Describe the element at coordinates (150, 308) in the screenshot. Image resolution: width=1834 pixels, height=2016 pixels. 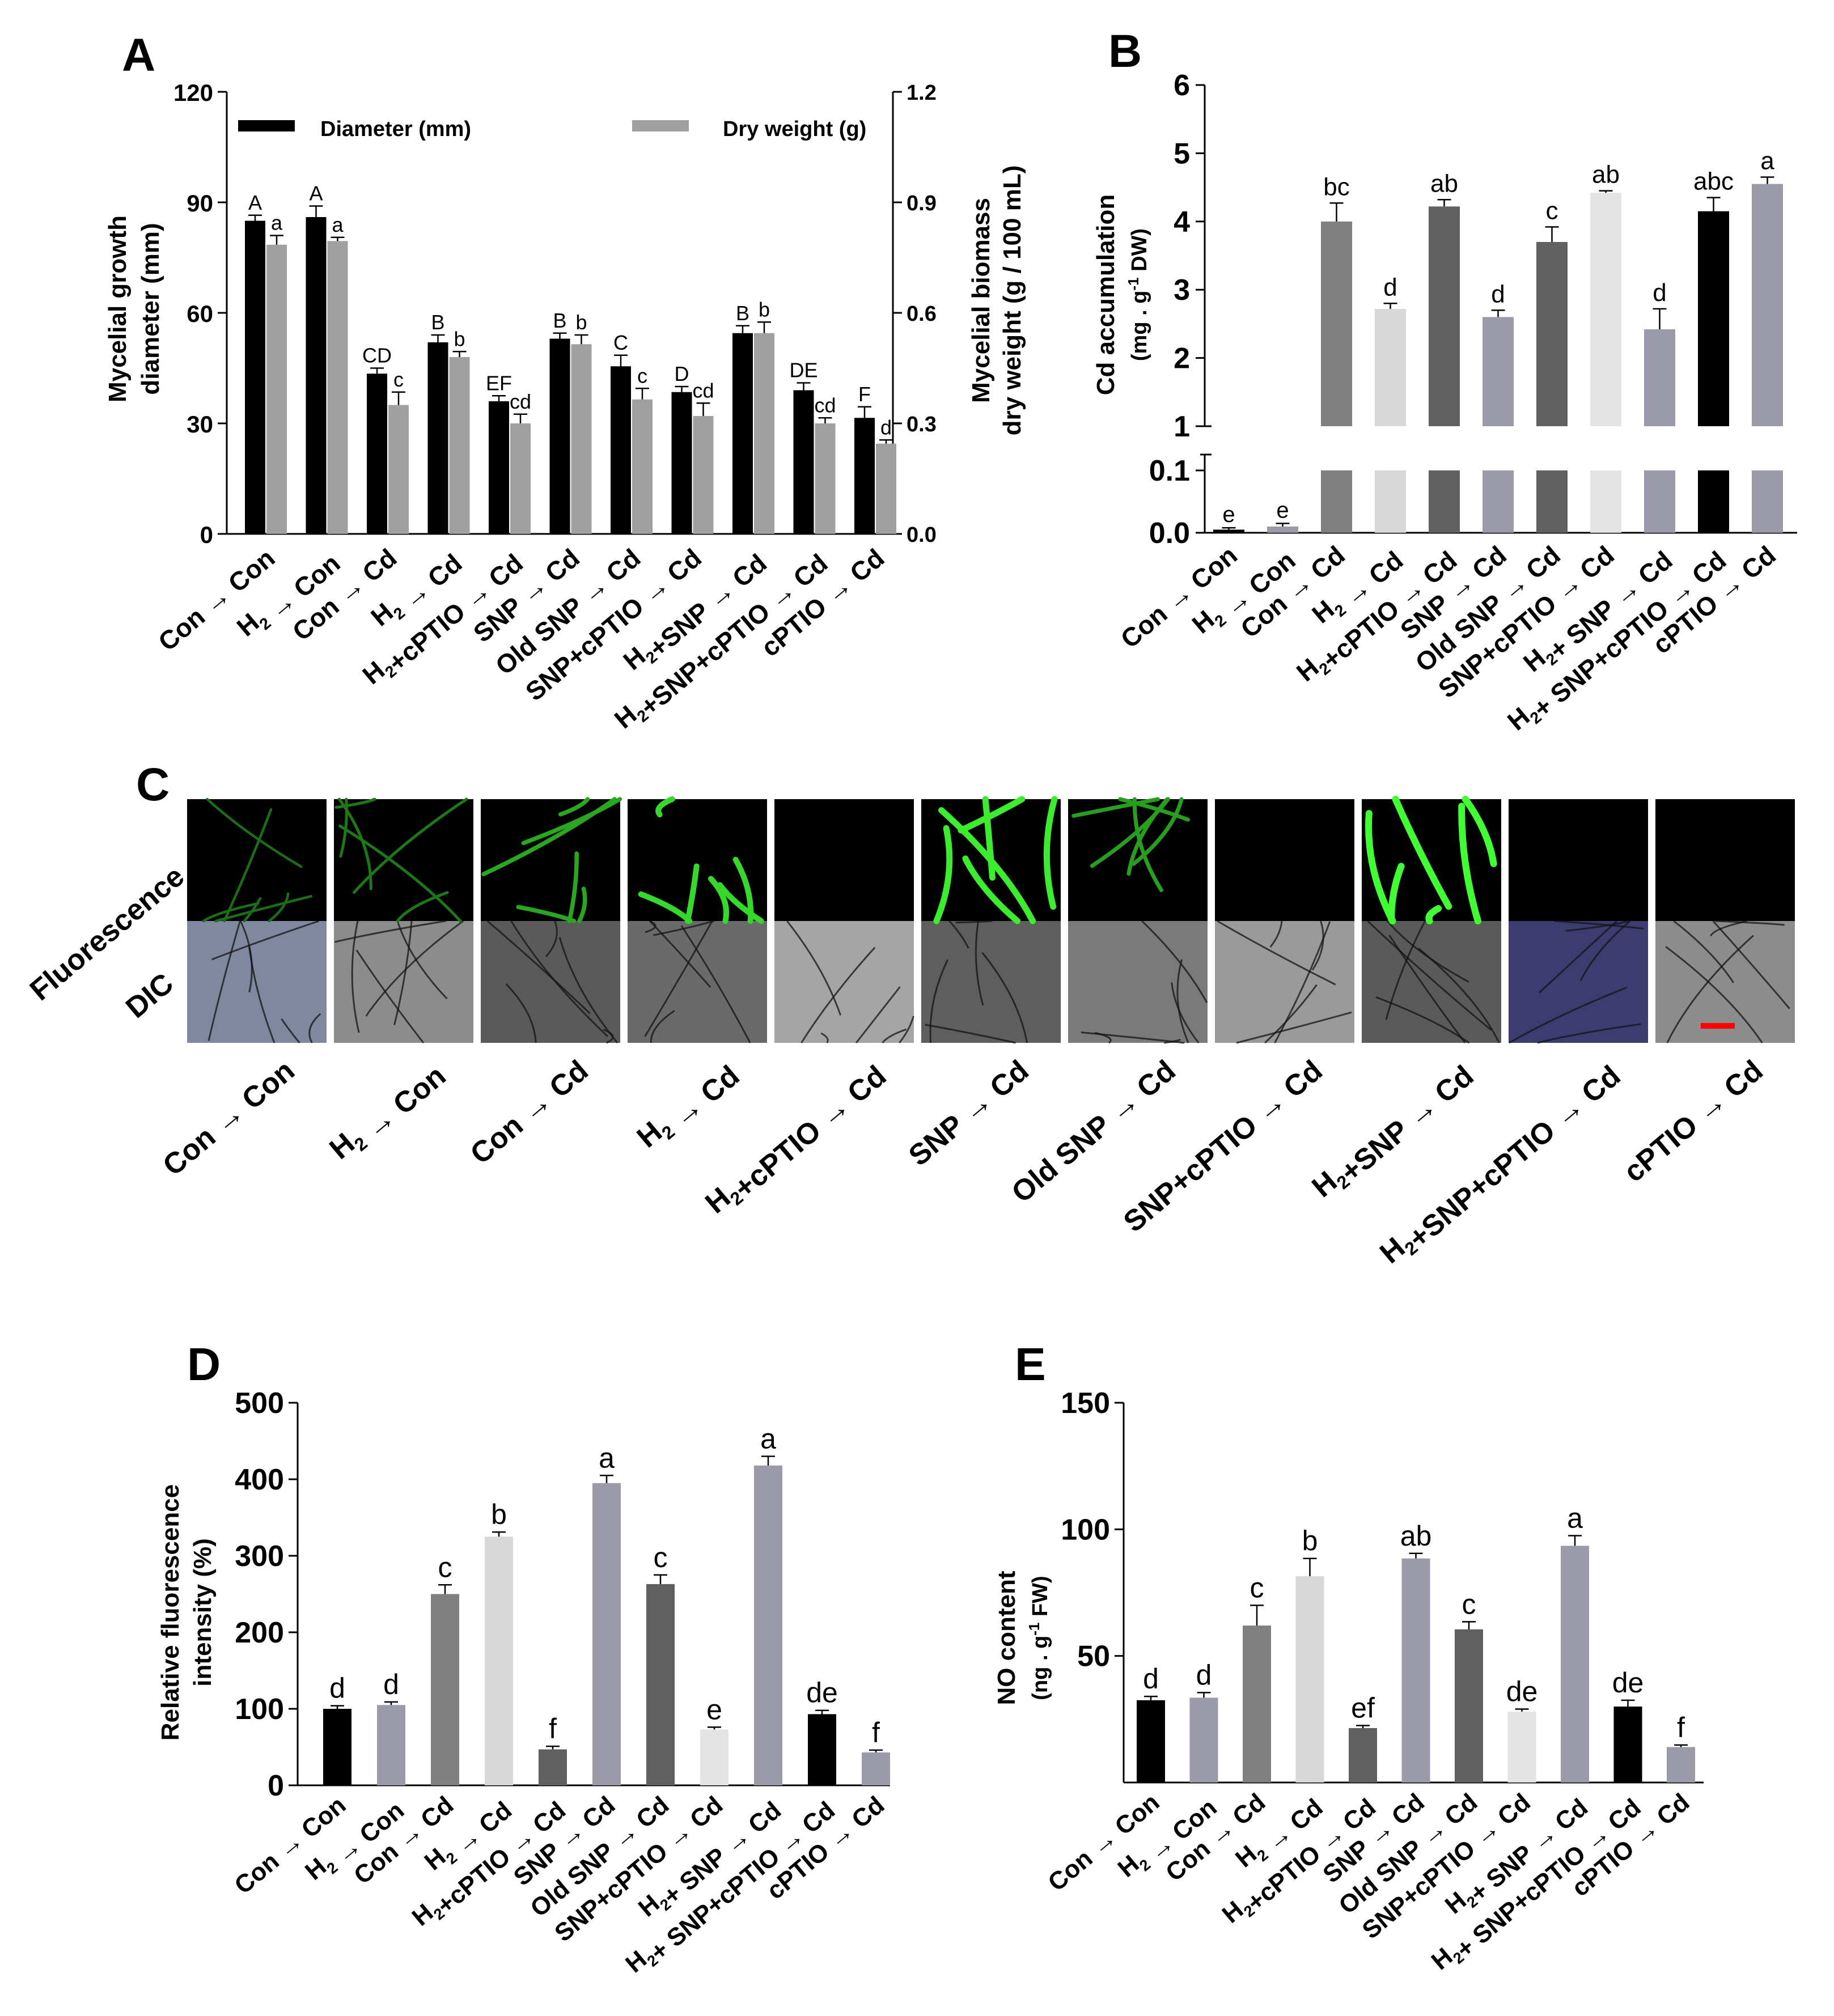
I see `a-ylabel-left-line2: diameter (mm)` at that location.